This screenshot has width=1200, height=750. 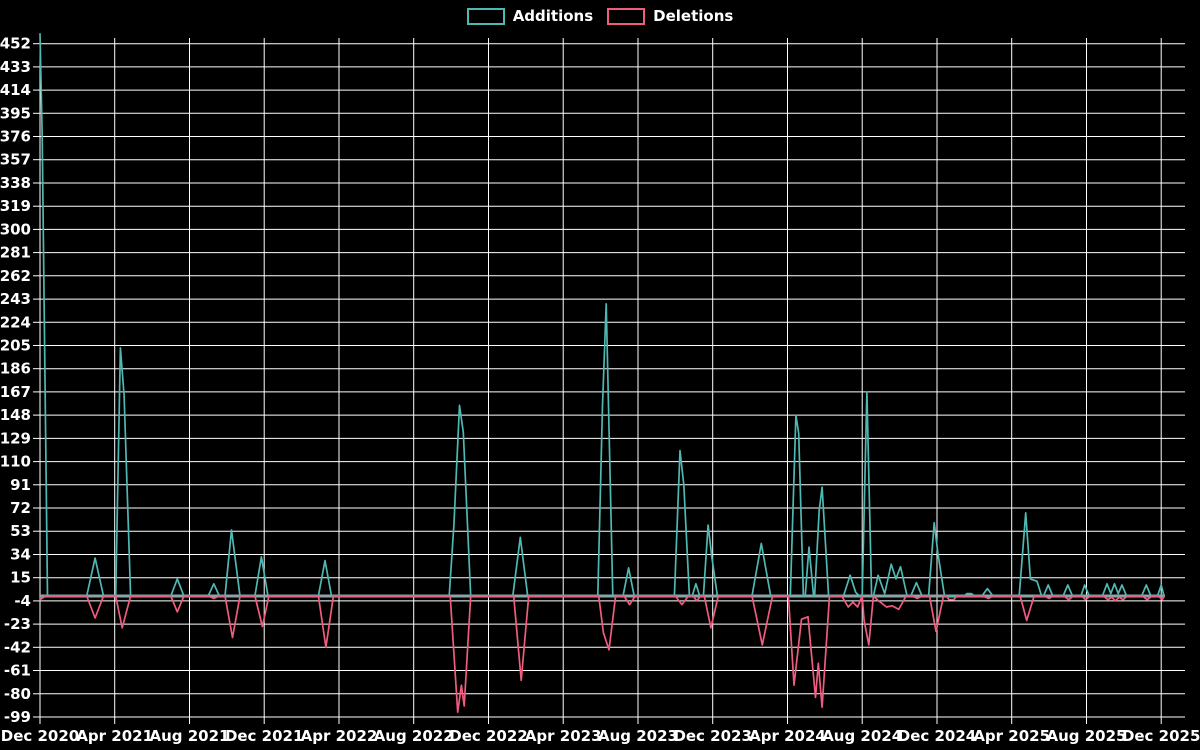 What do you see at coordinates (15, 160) in the screenshot?
I see `y-tick-label: 357` at bounding box center [15, 160].